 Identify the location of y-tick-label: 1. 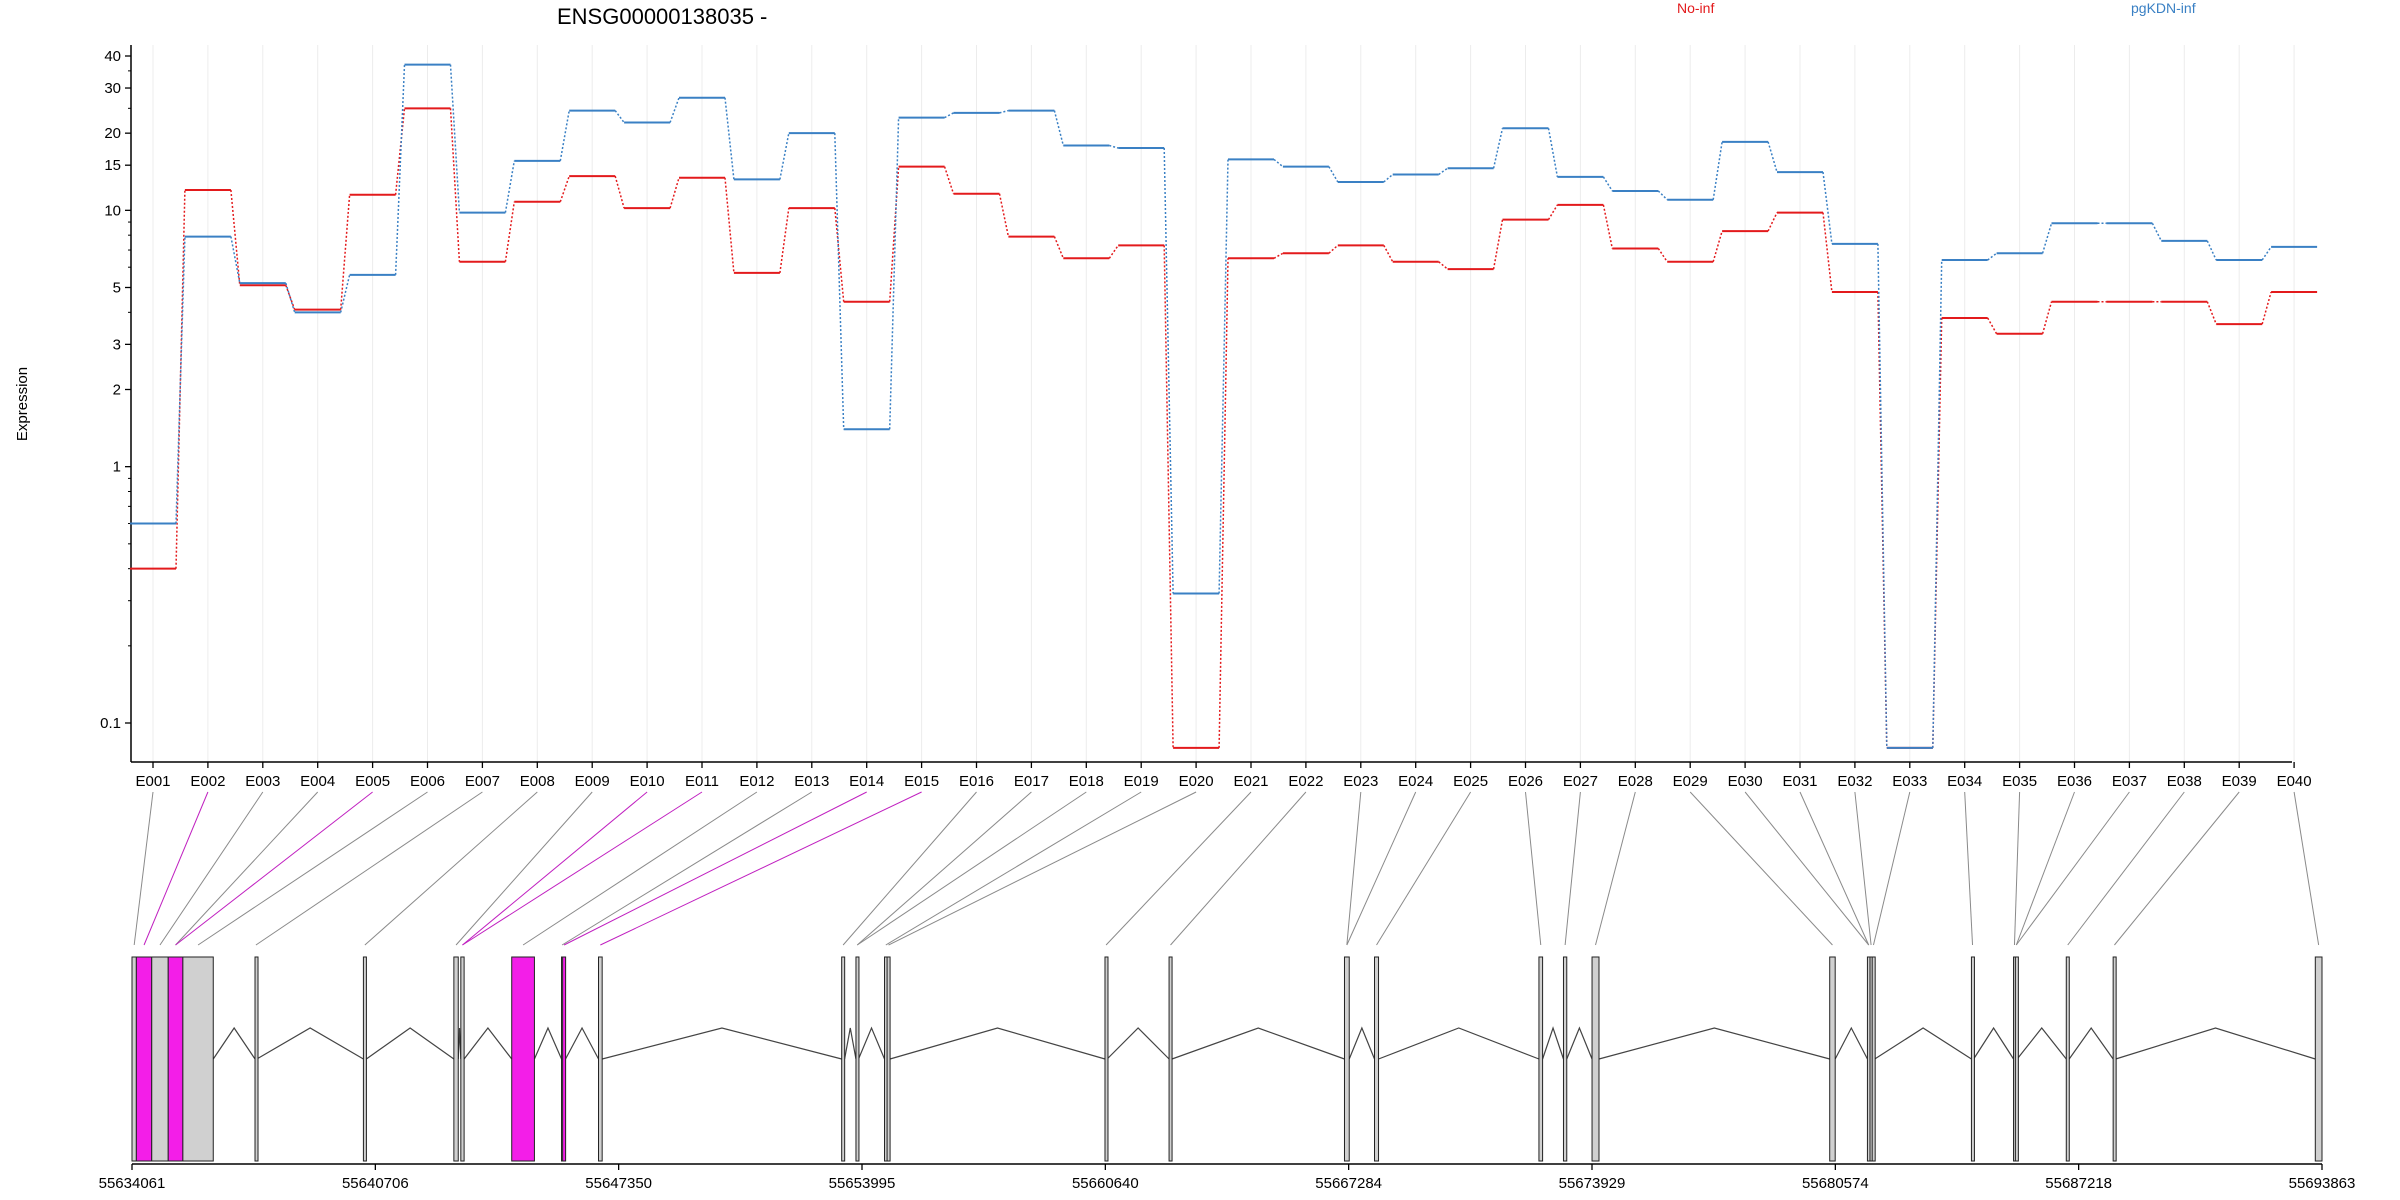
(117, 467).